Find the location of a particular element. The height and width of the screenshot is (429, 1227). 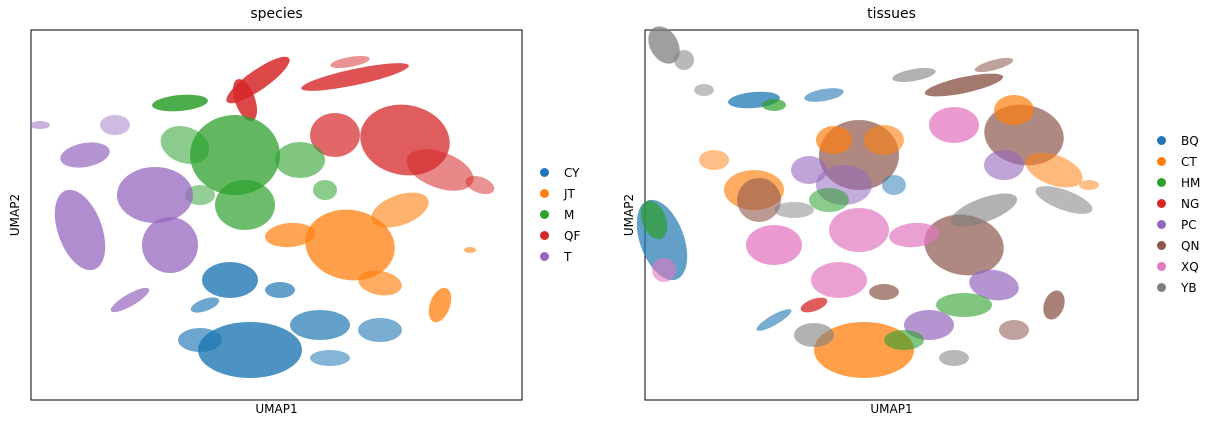

legend-label: BQ is located at coordinates (1190, 140).